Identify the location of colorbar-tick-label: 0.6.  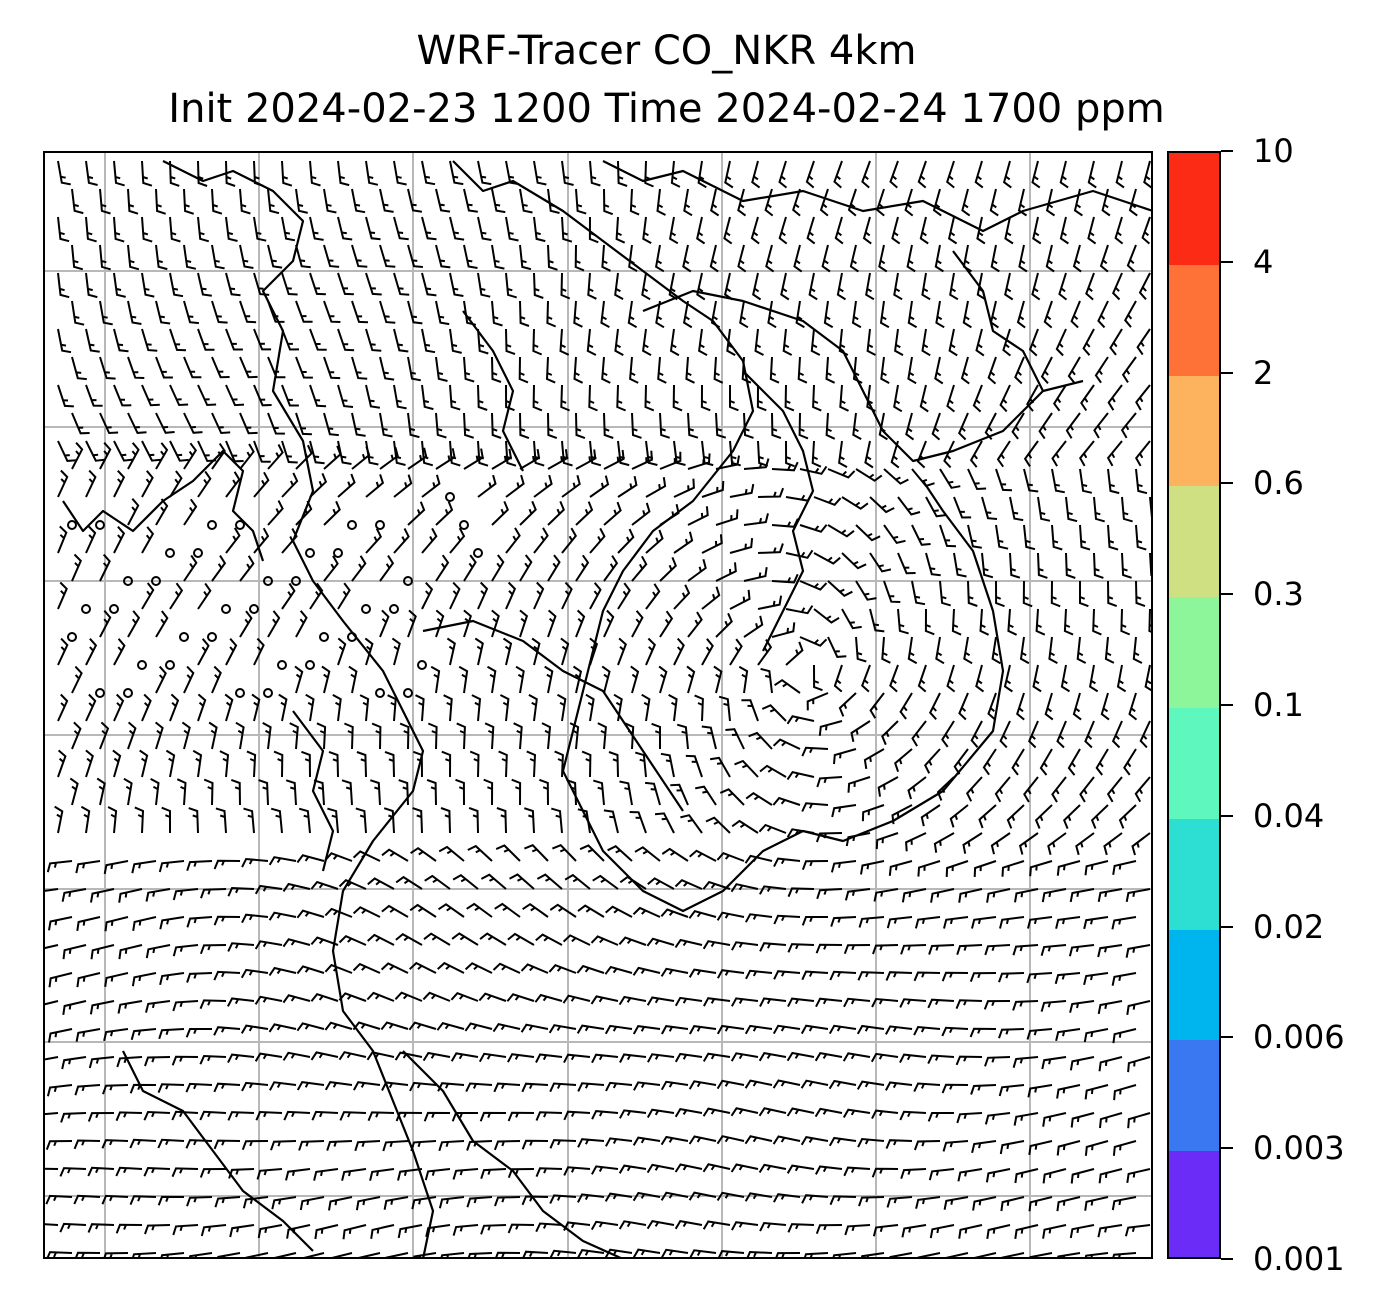
(1278, 483).